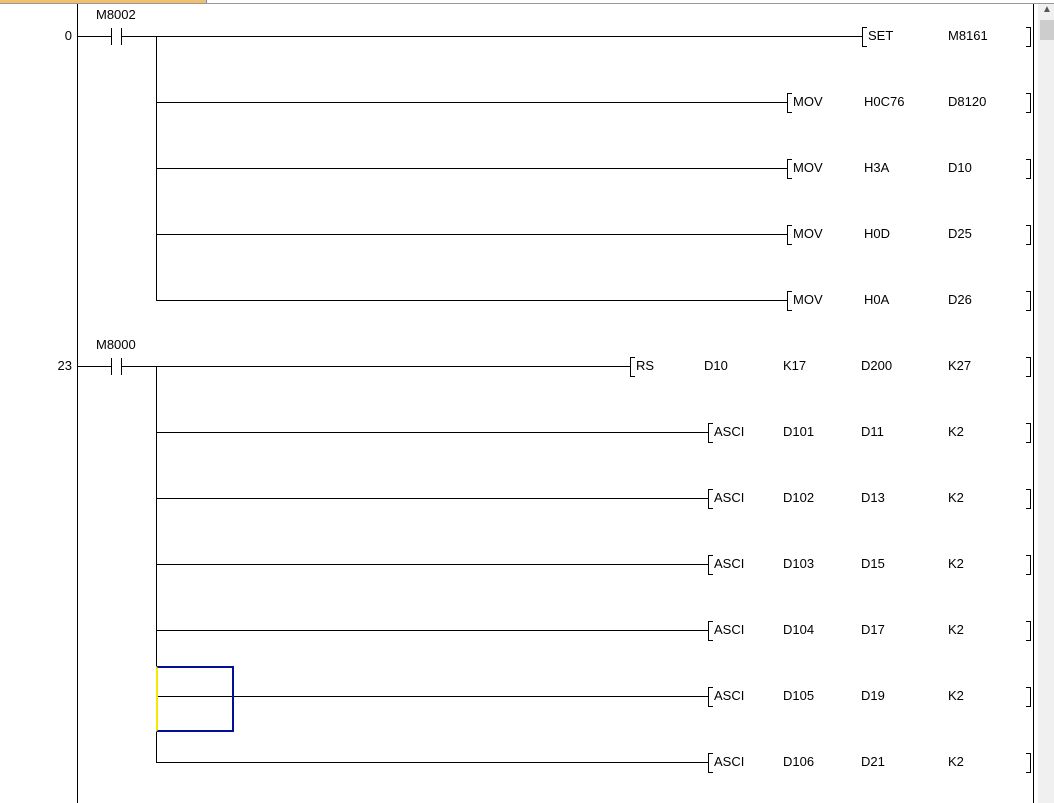  I want to click on left-power-rail, so click(77, 403).